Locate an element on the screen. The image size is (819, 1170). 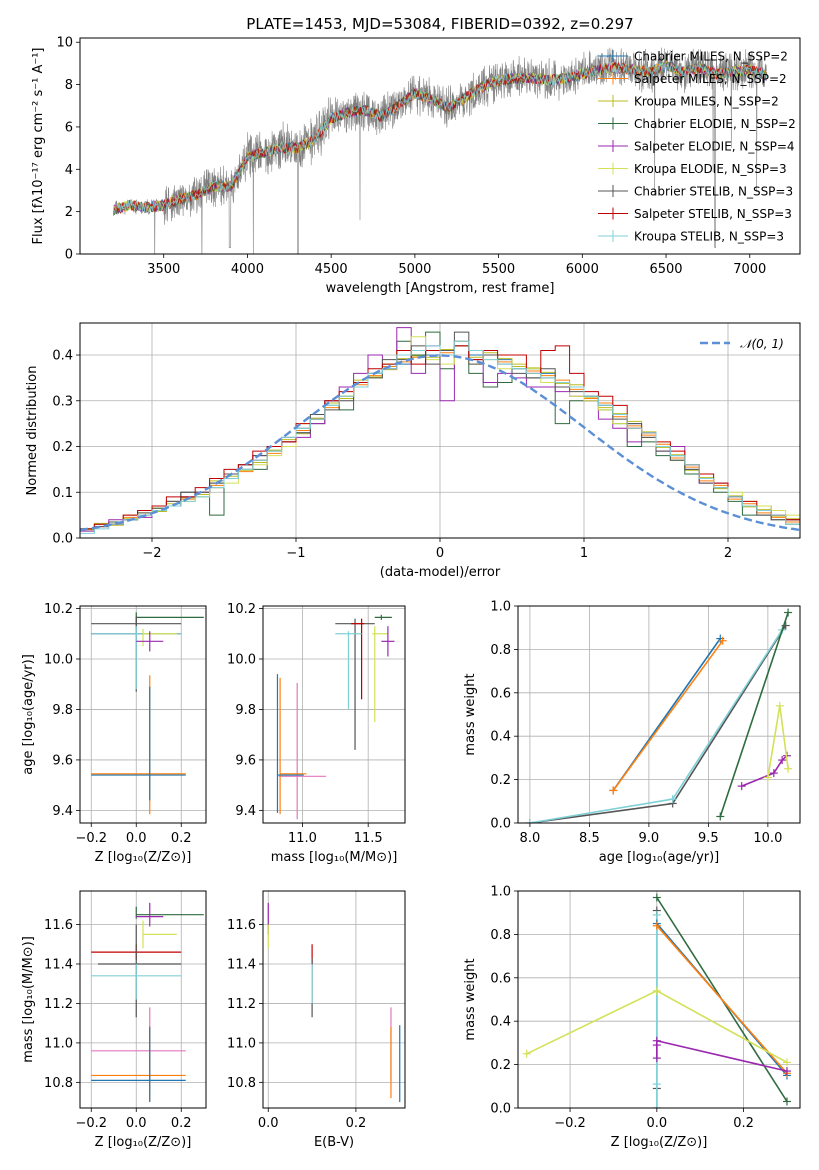
y-tick-label: 11.2 is located at coordinates (58, 1004).